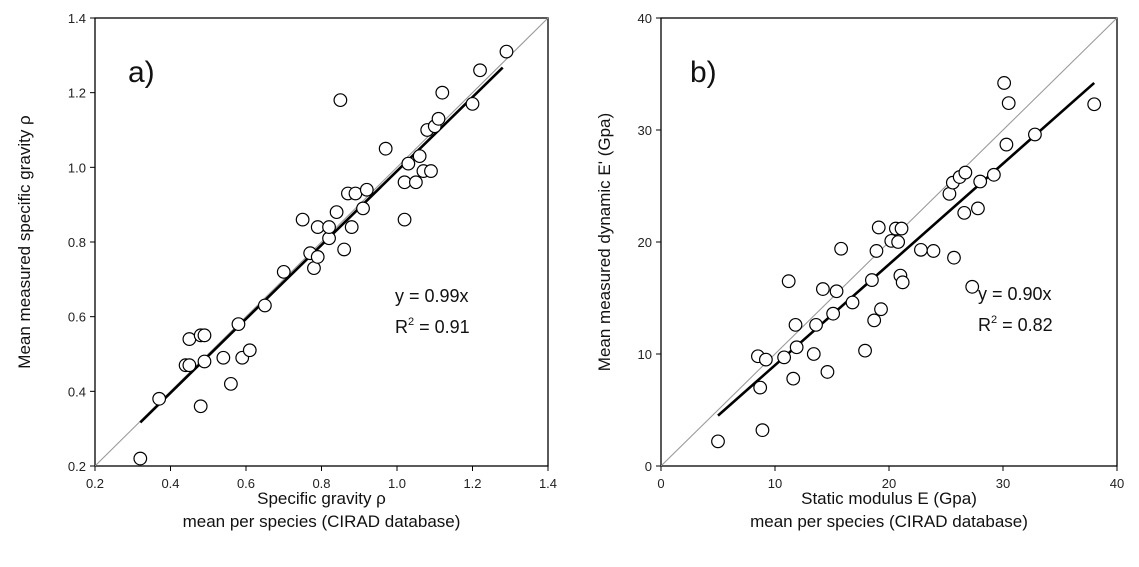 The height and width of the screenshot is (567, 1139). Describe the element at coordinates (548, 483) in the screenshot. I see `x-tick-label: 1.4` at that location.